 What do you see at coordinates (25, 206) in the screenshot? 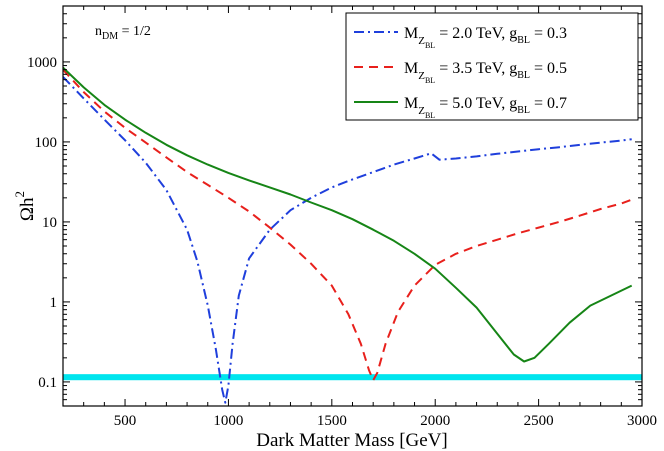
I see `y-axis-title: Ωh2` at bounding box center [25, 206].